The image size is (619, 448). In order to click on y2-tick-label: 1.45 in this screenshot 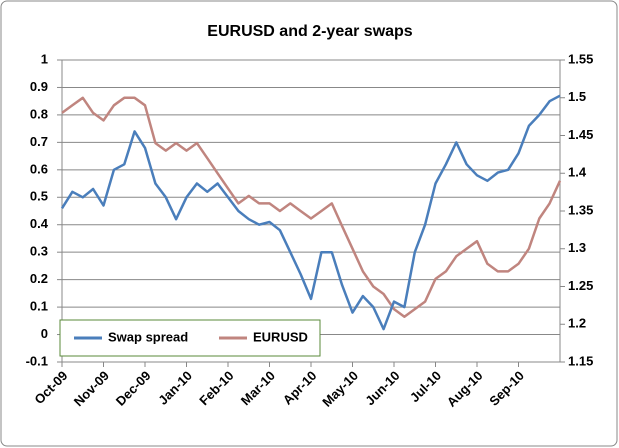, I will do `click(580, 134)`.